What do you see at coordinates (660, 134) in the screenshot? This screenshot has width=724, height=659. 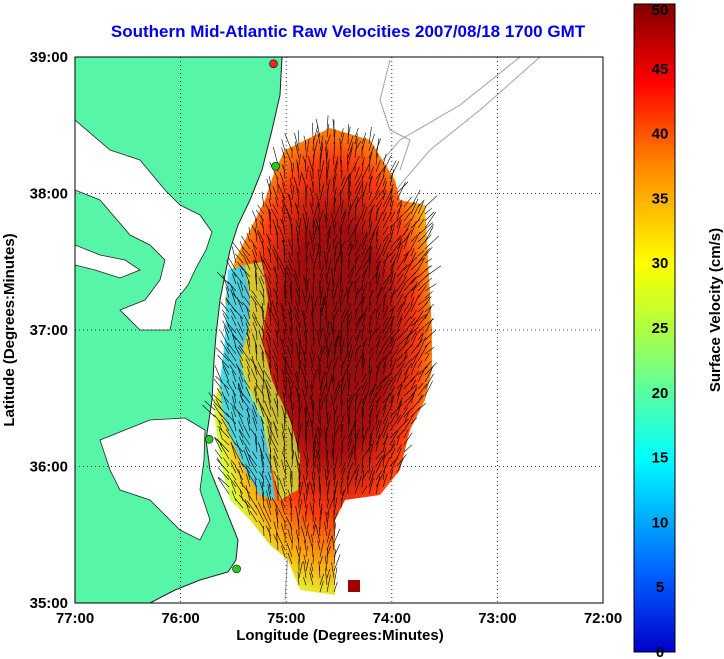 I see `colorbar-tick-label: 40` at bounding box center [660, 134].